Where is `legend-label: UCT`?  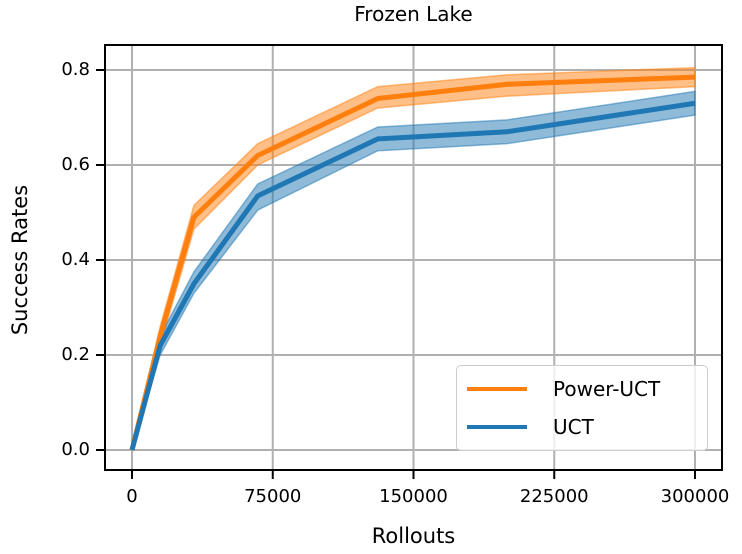 legend-label: UCT is located at coordinates (573, 427).